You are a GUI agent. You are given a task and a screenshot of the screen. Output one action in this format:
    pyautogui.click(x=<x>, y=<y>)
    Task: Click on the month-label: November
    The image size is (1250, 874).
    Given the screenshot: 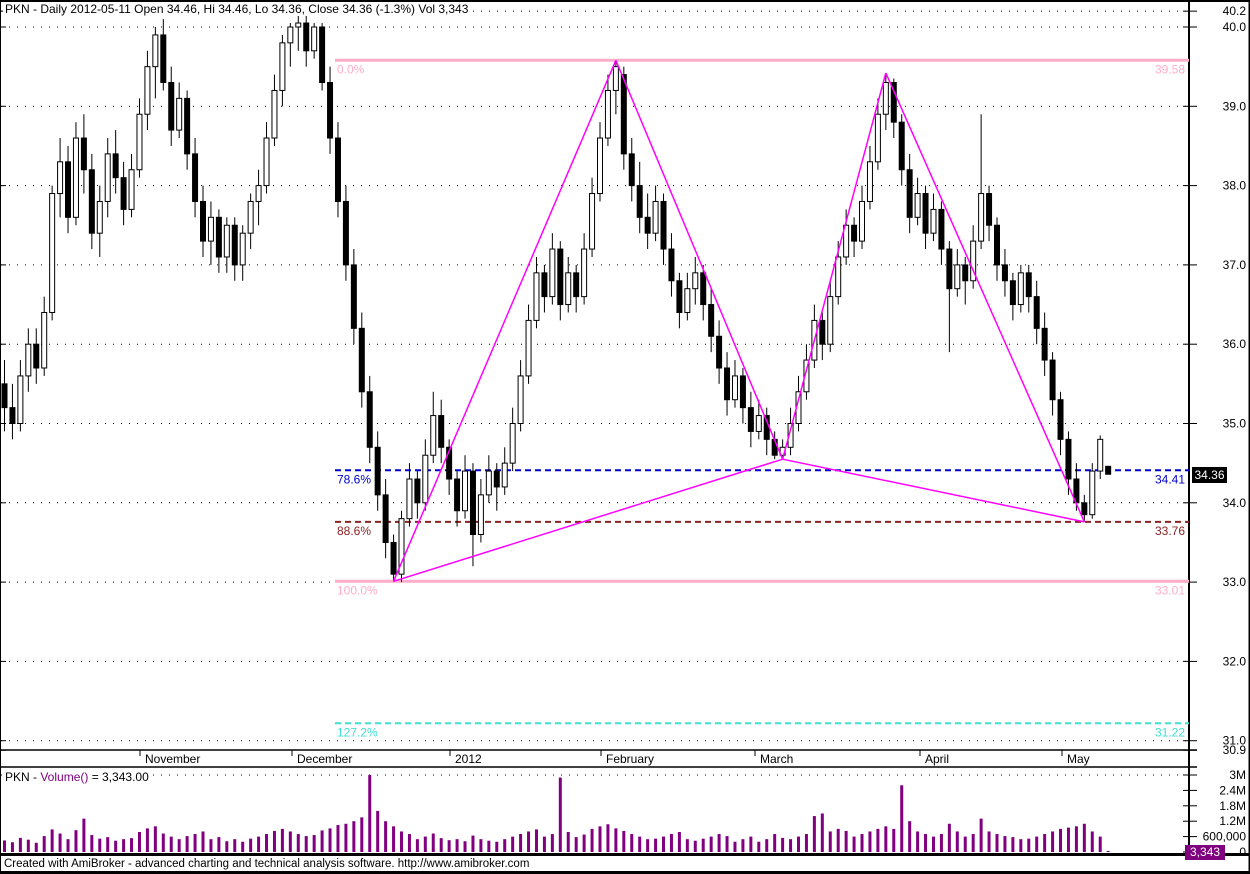 What is the action you would take?
    pyautogui.click(x=172, y=759)
    